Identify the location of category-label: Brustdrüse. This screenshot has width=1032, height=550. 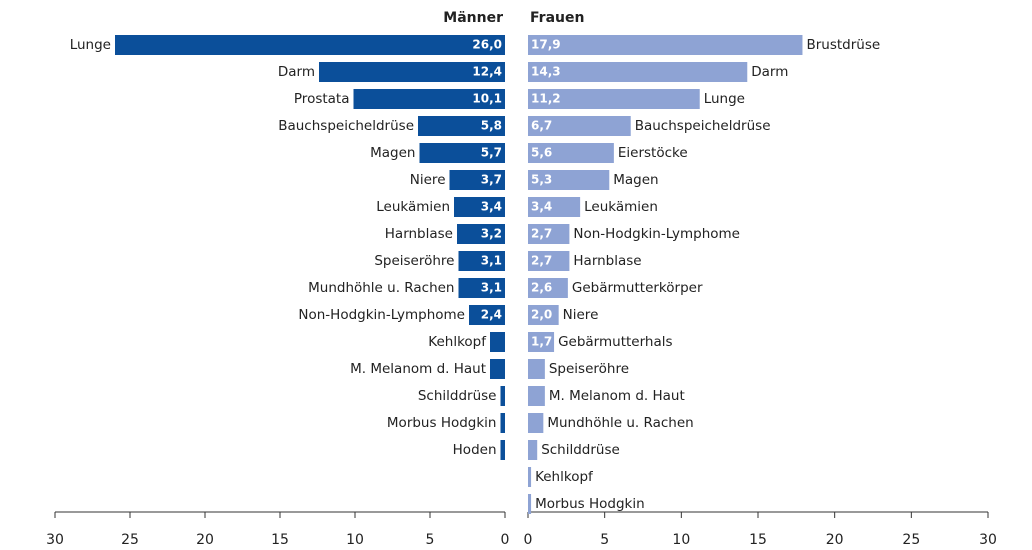
(843, 45).